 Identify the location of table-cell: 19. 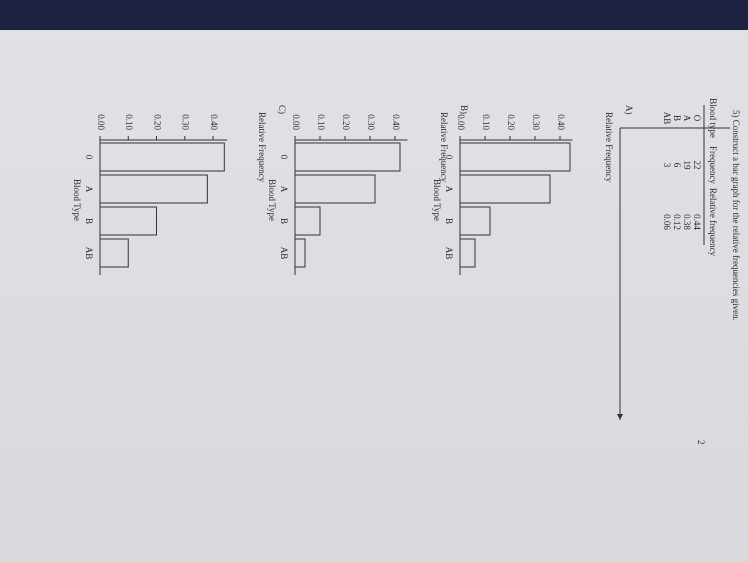
(687, 166).